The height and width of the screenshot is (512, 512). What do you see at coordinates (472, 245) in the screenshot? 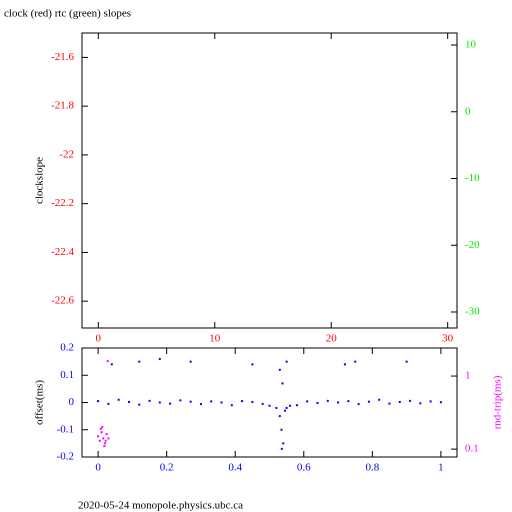
I see `y2-tick-label: -20` at bounding box center [472, 245].